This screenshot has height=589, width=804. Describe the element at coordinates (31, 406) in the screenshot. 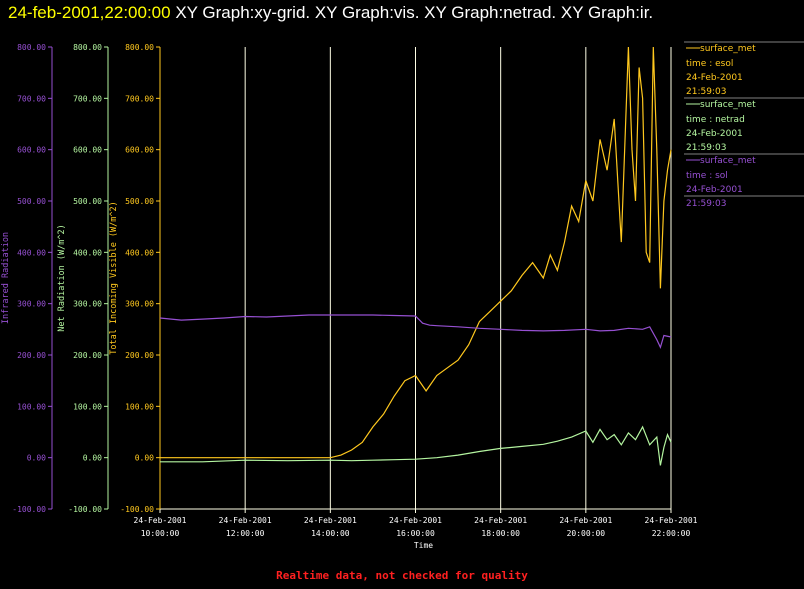

I see `ir-y-tick-label: 100.00` at that location.